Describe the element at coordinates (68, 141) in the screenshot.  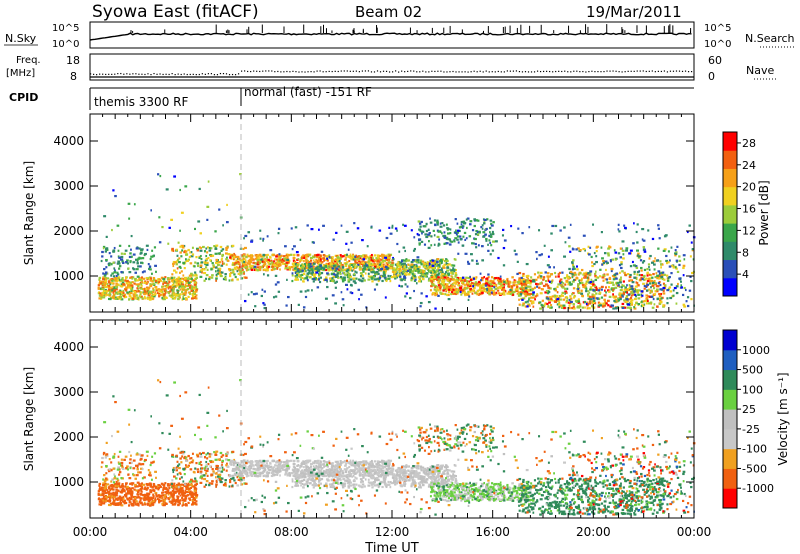
I see `y-tick-label: 4000` at that location.